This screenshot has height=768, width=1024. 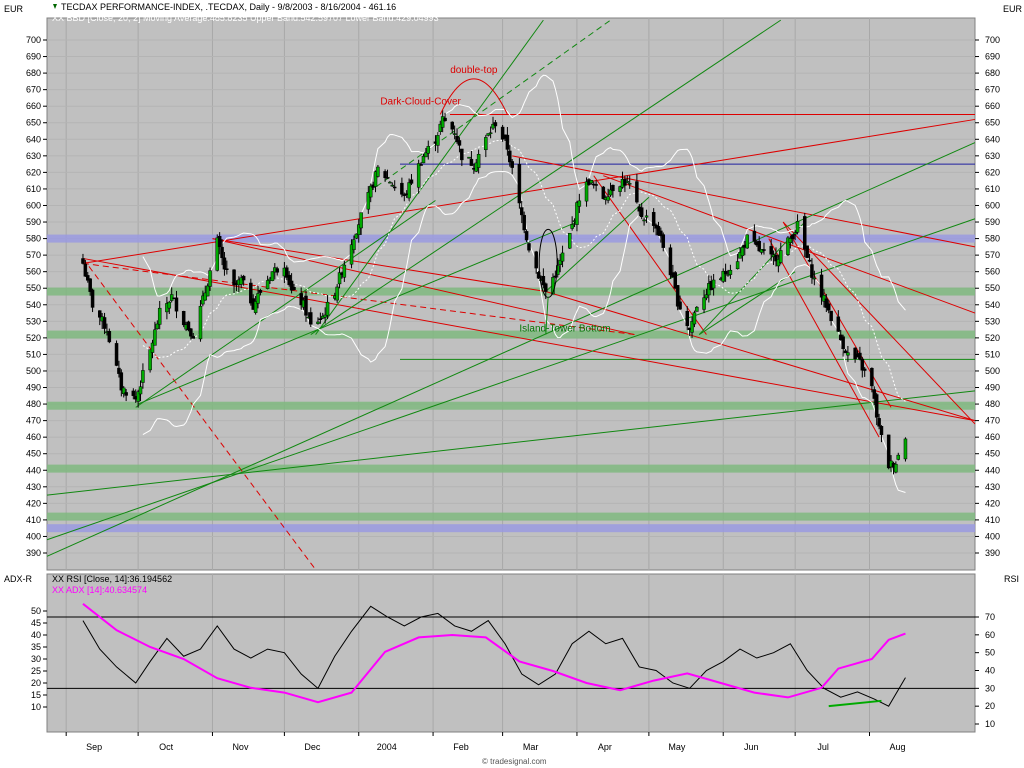 I want to click on annotation-island-tower: Island-Tower Bottom, so click(x=564, y=328).